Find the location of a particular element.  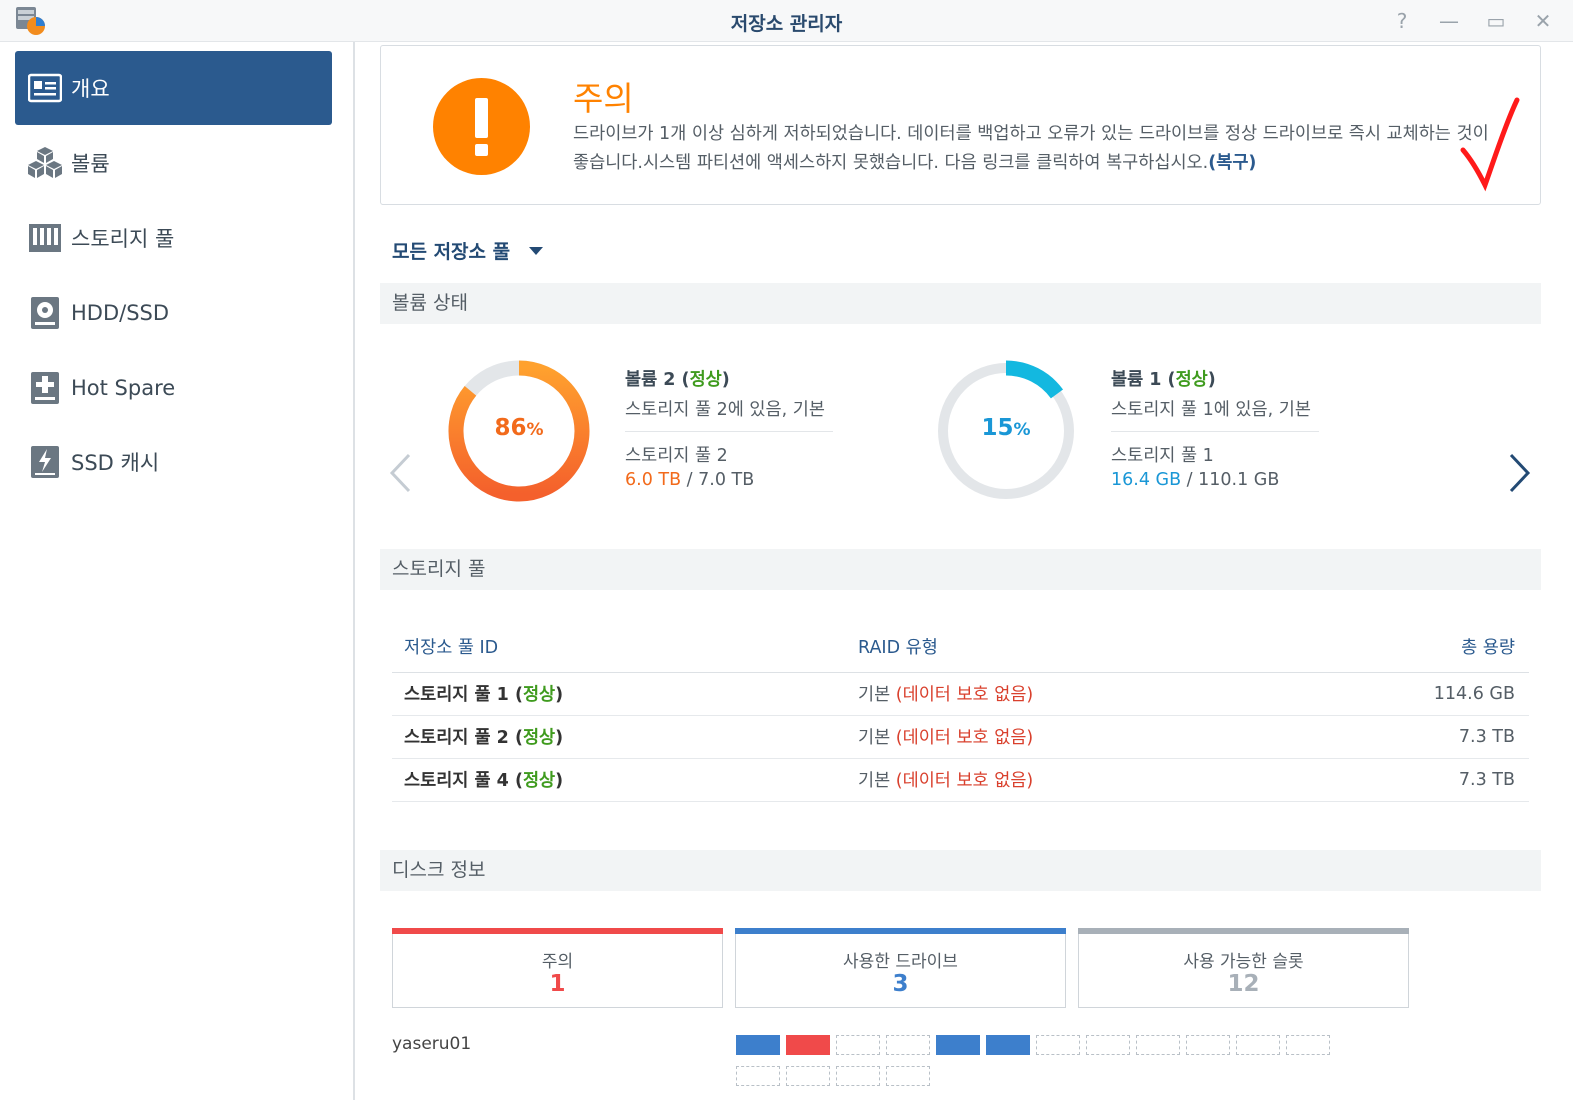

card-label: 사용 가능한 슬롯 is located at coordinates (1243, 962).